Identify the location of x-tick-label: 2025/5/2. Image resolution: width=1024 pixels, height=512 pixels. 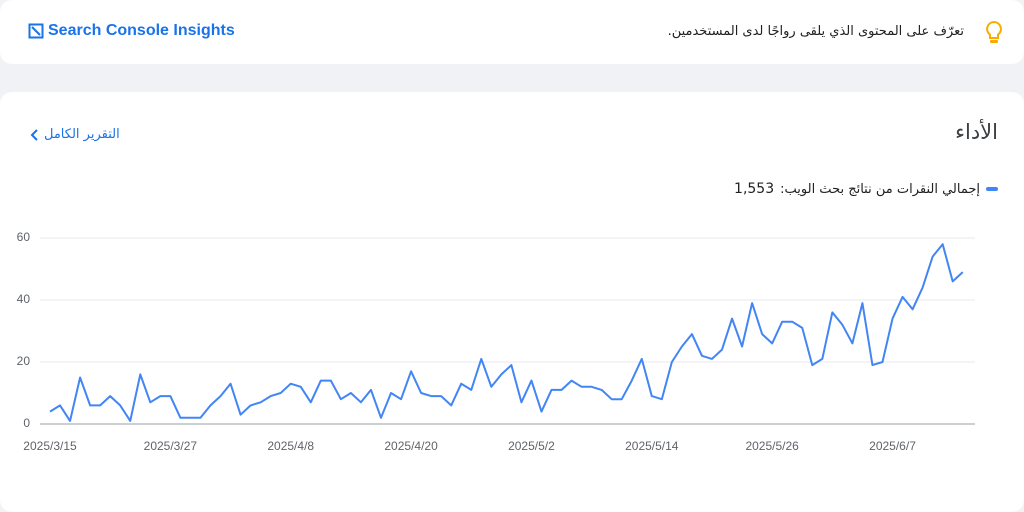
(531, 446).